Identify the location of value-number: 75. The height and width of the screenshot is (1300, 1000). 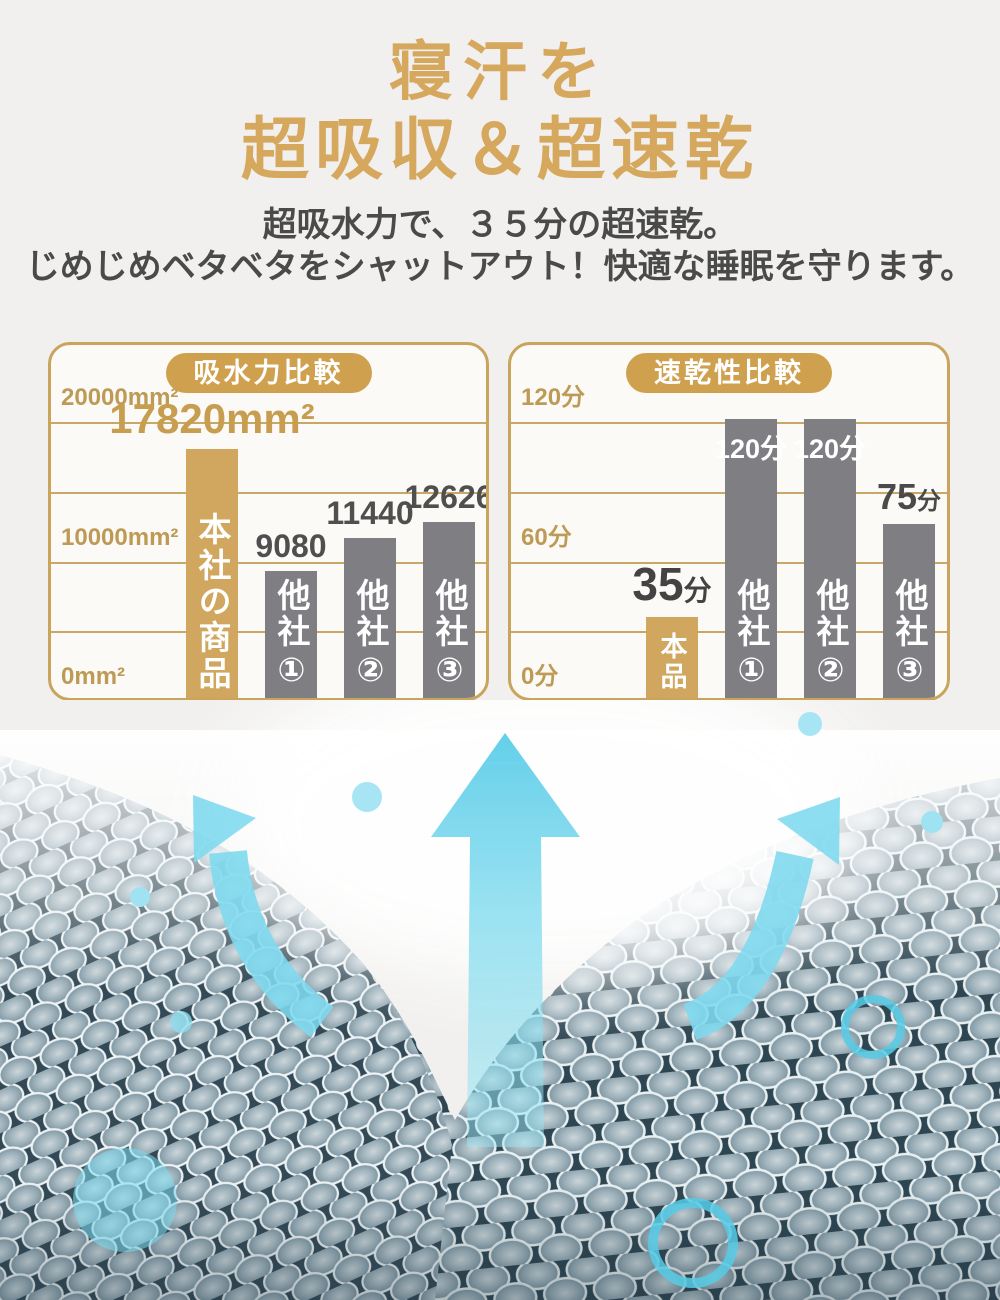
(897, 496).